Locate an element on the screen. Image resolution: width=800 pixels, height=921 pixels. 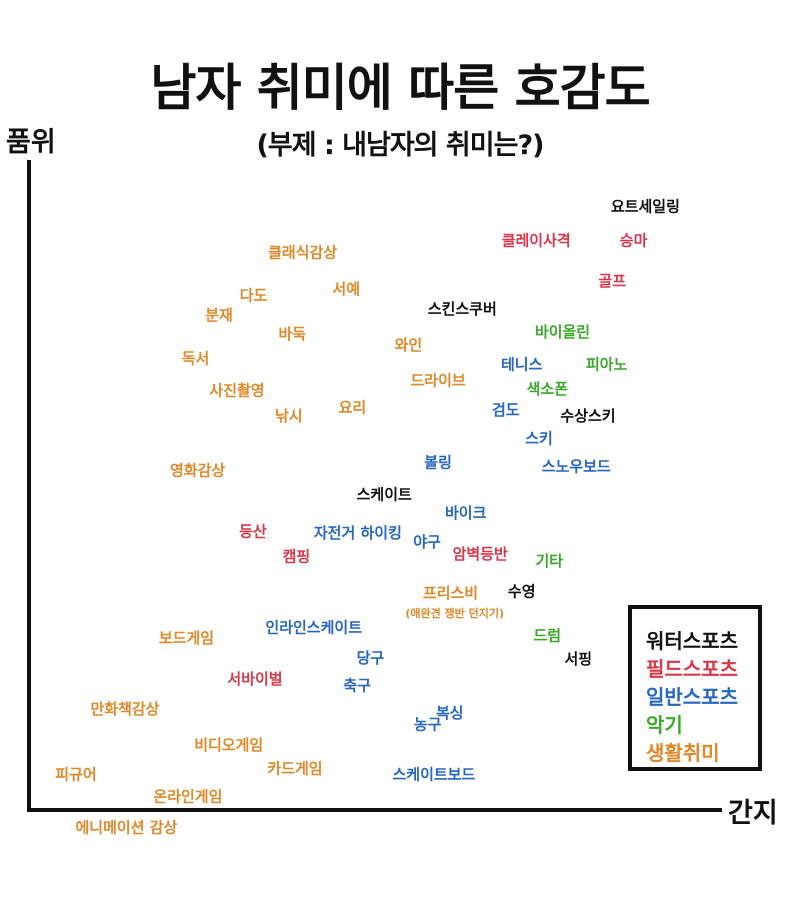
point-label: 검도 is located at coordinates (506, 410).